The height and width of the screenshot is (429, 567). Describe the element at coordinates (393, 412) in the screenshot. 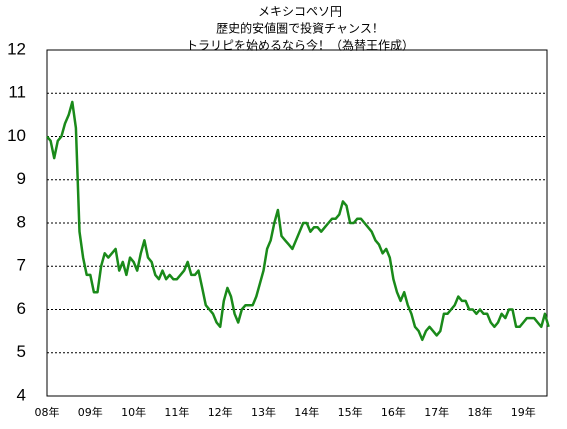

I see `x-tick-label: 16年` at that location.